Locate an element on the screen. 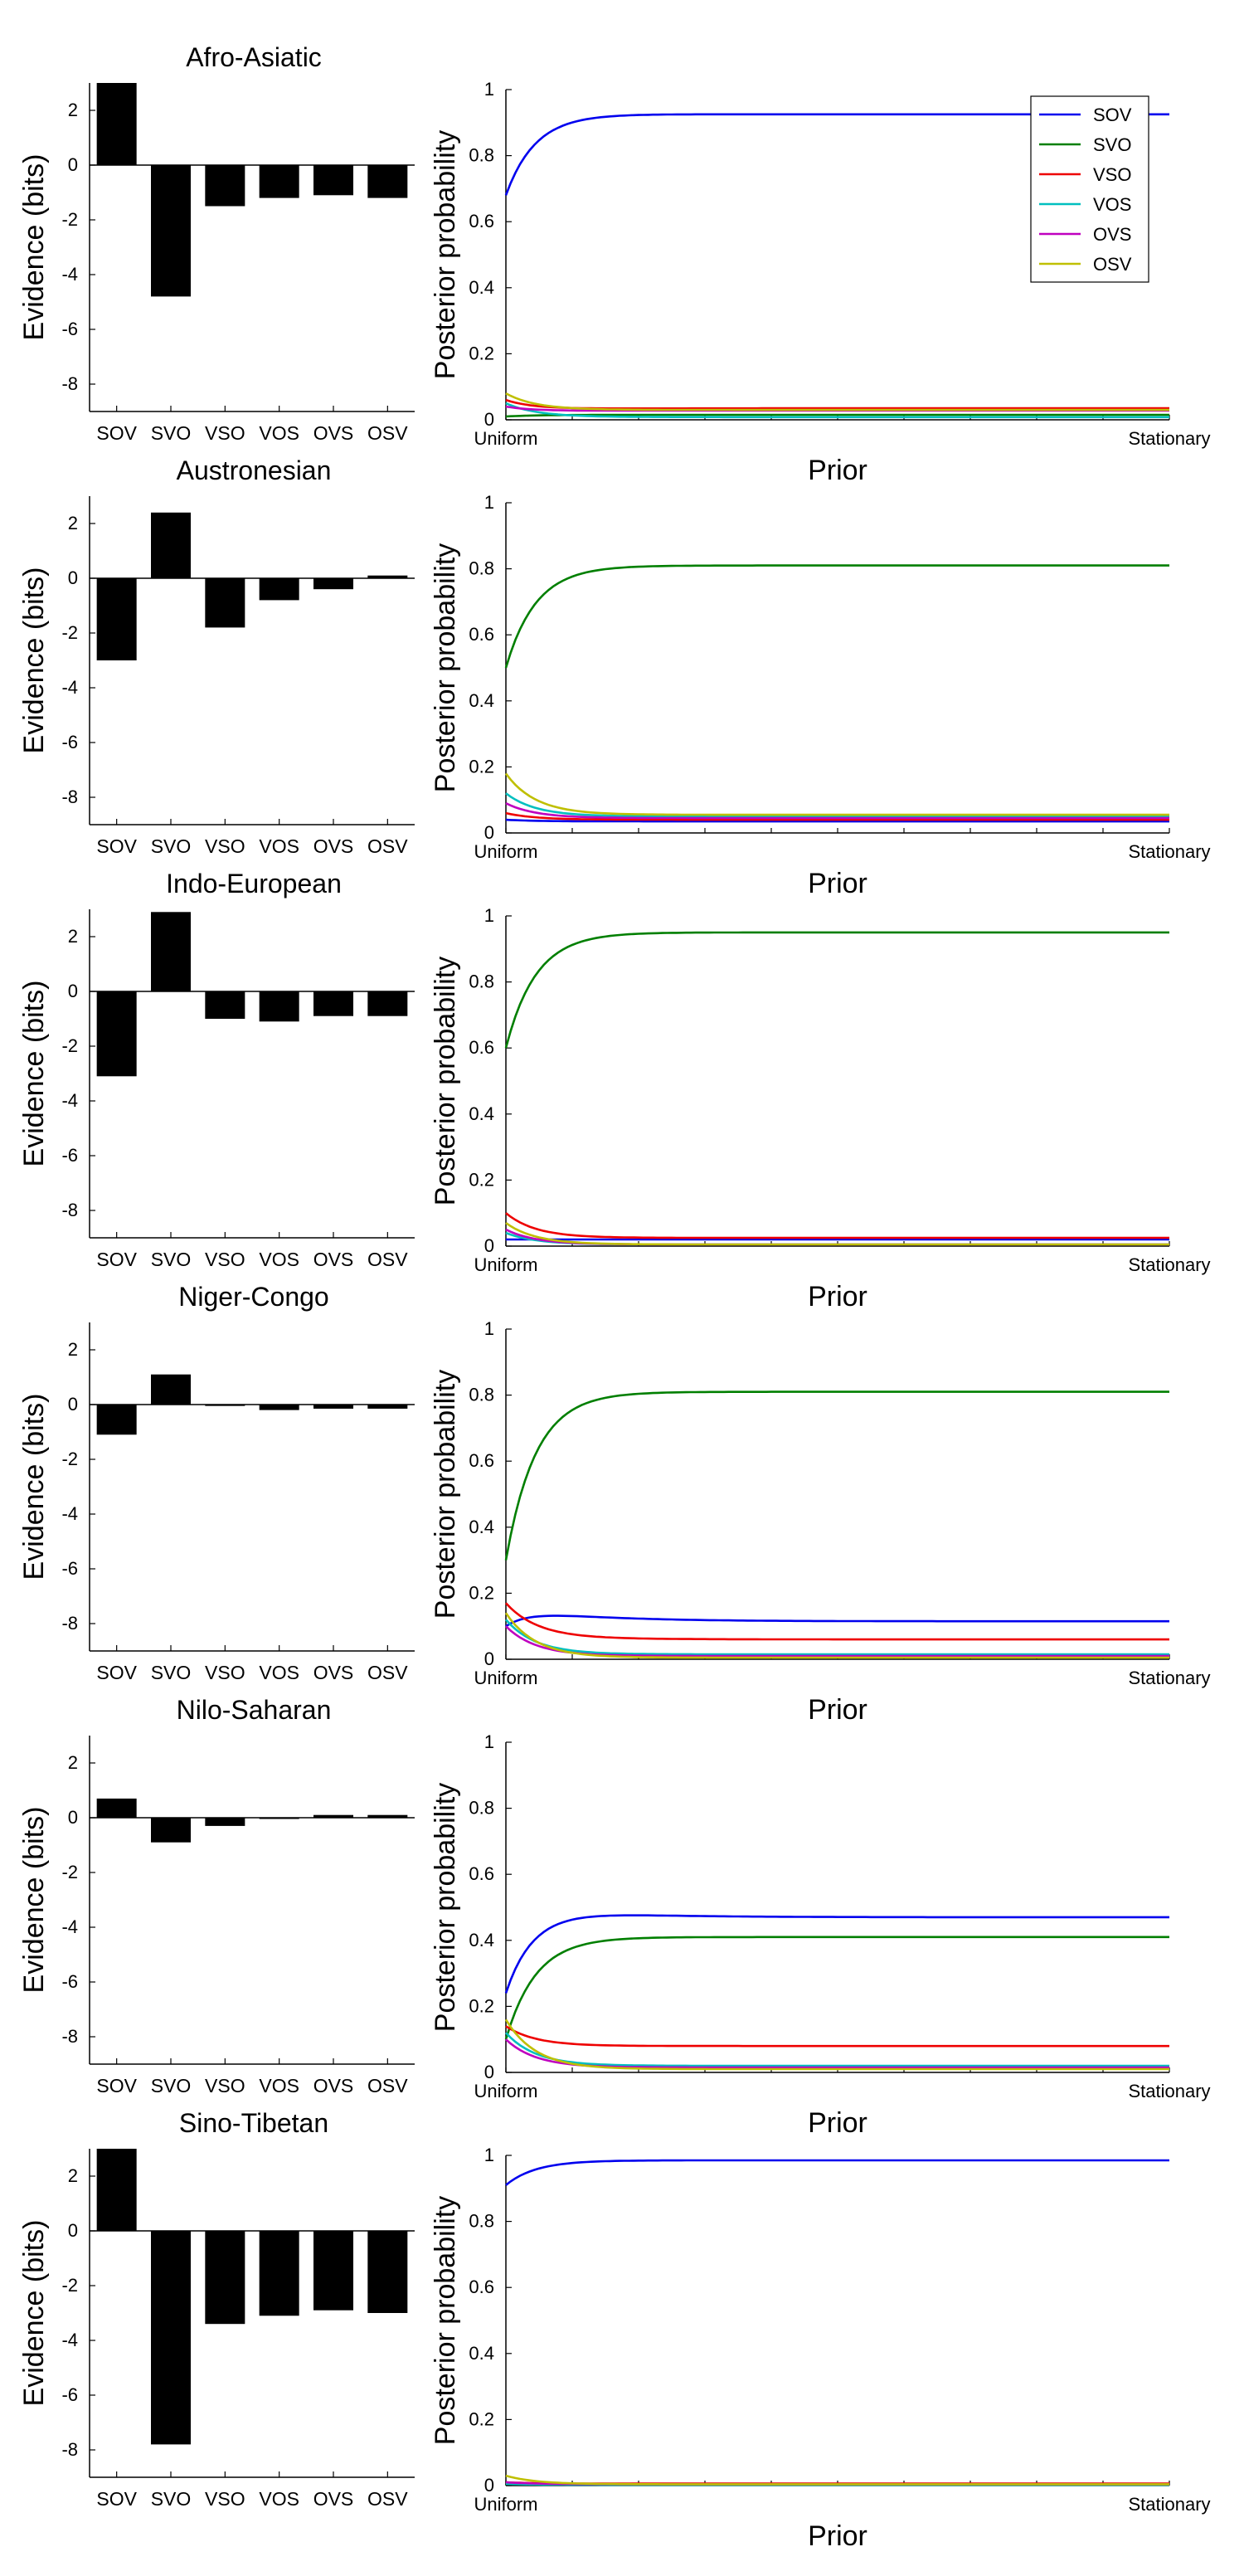 This screenshot has width=1244, height=2576. legend-label: VSO is located at coordinates (1112, 174).